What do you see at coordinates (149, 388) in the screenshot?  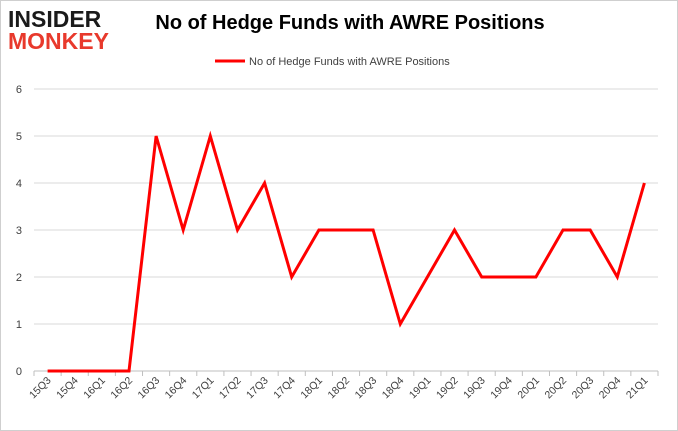 I see `x-tick-label: 16Q3` at bounding box center [149, 388].